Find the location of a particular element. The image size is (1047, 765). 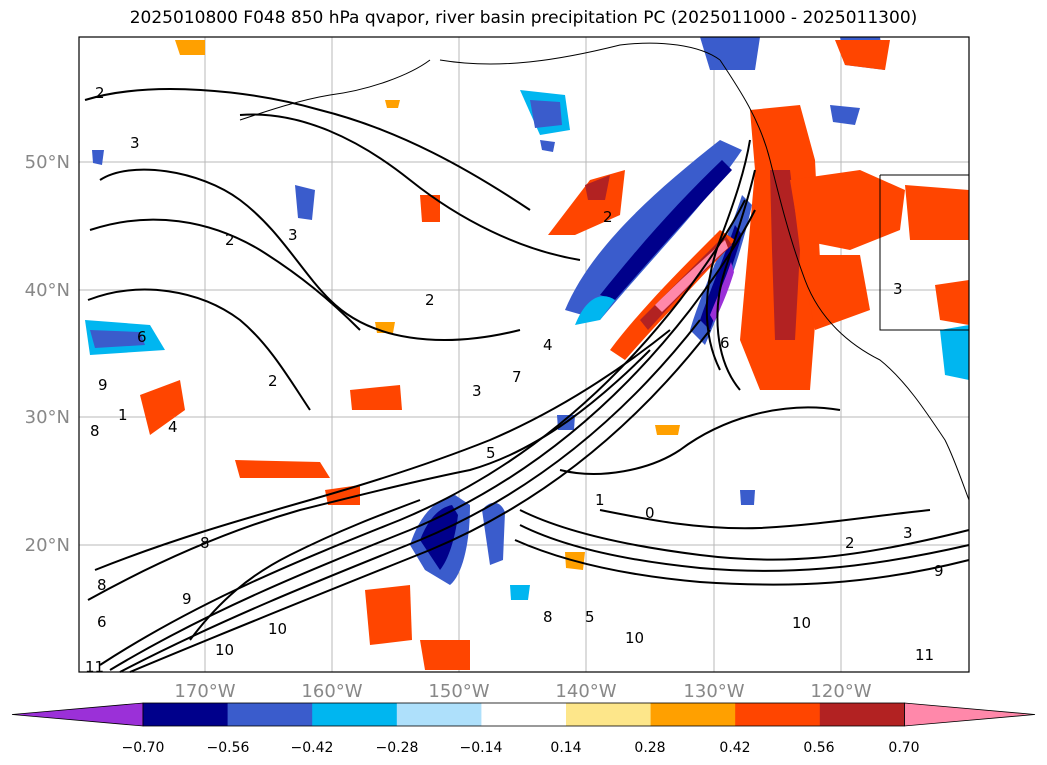

lat-label: 30°N is located at coordinates (47, 417).